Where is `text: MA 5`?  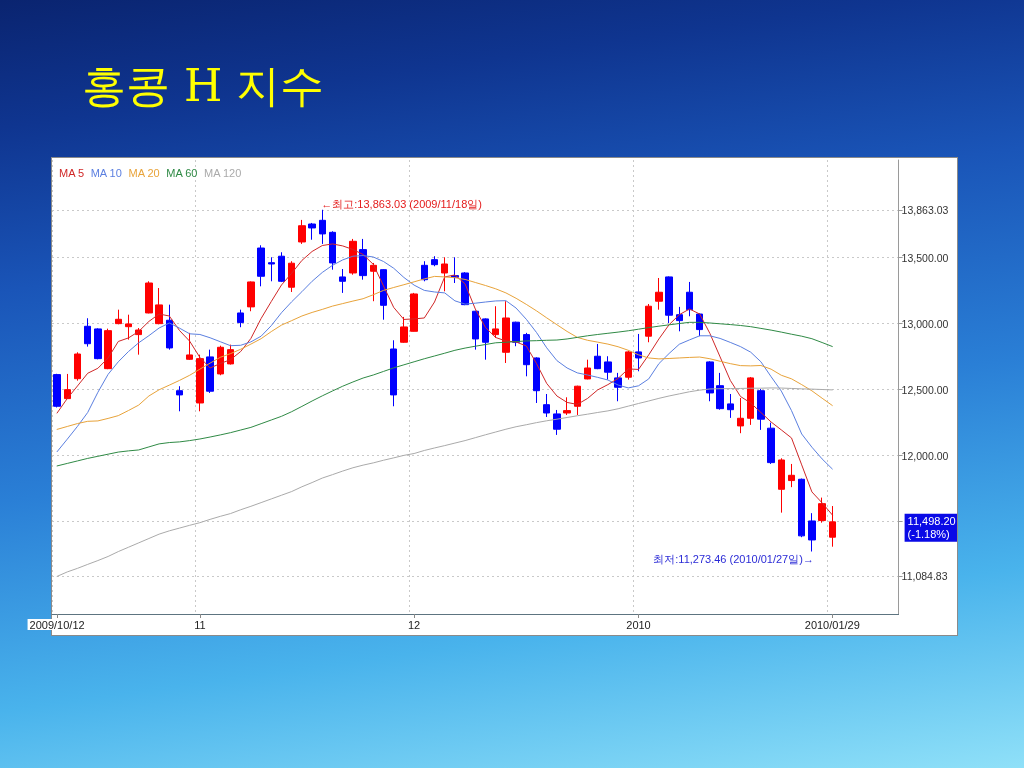 text: MA 5 is located at coordinates (72, 172).